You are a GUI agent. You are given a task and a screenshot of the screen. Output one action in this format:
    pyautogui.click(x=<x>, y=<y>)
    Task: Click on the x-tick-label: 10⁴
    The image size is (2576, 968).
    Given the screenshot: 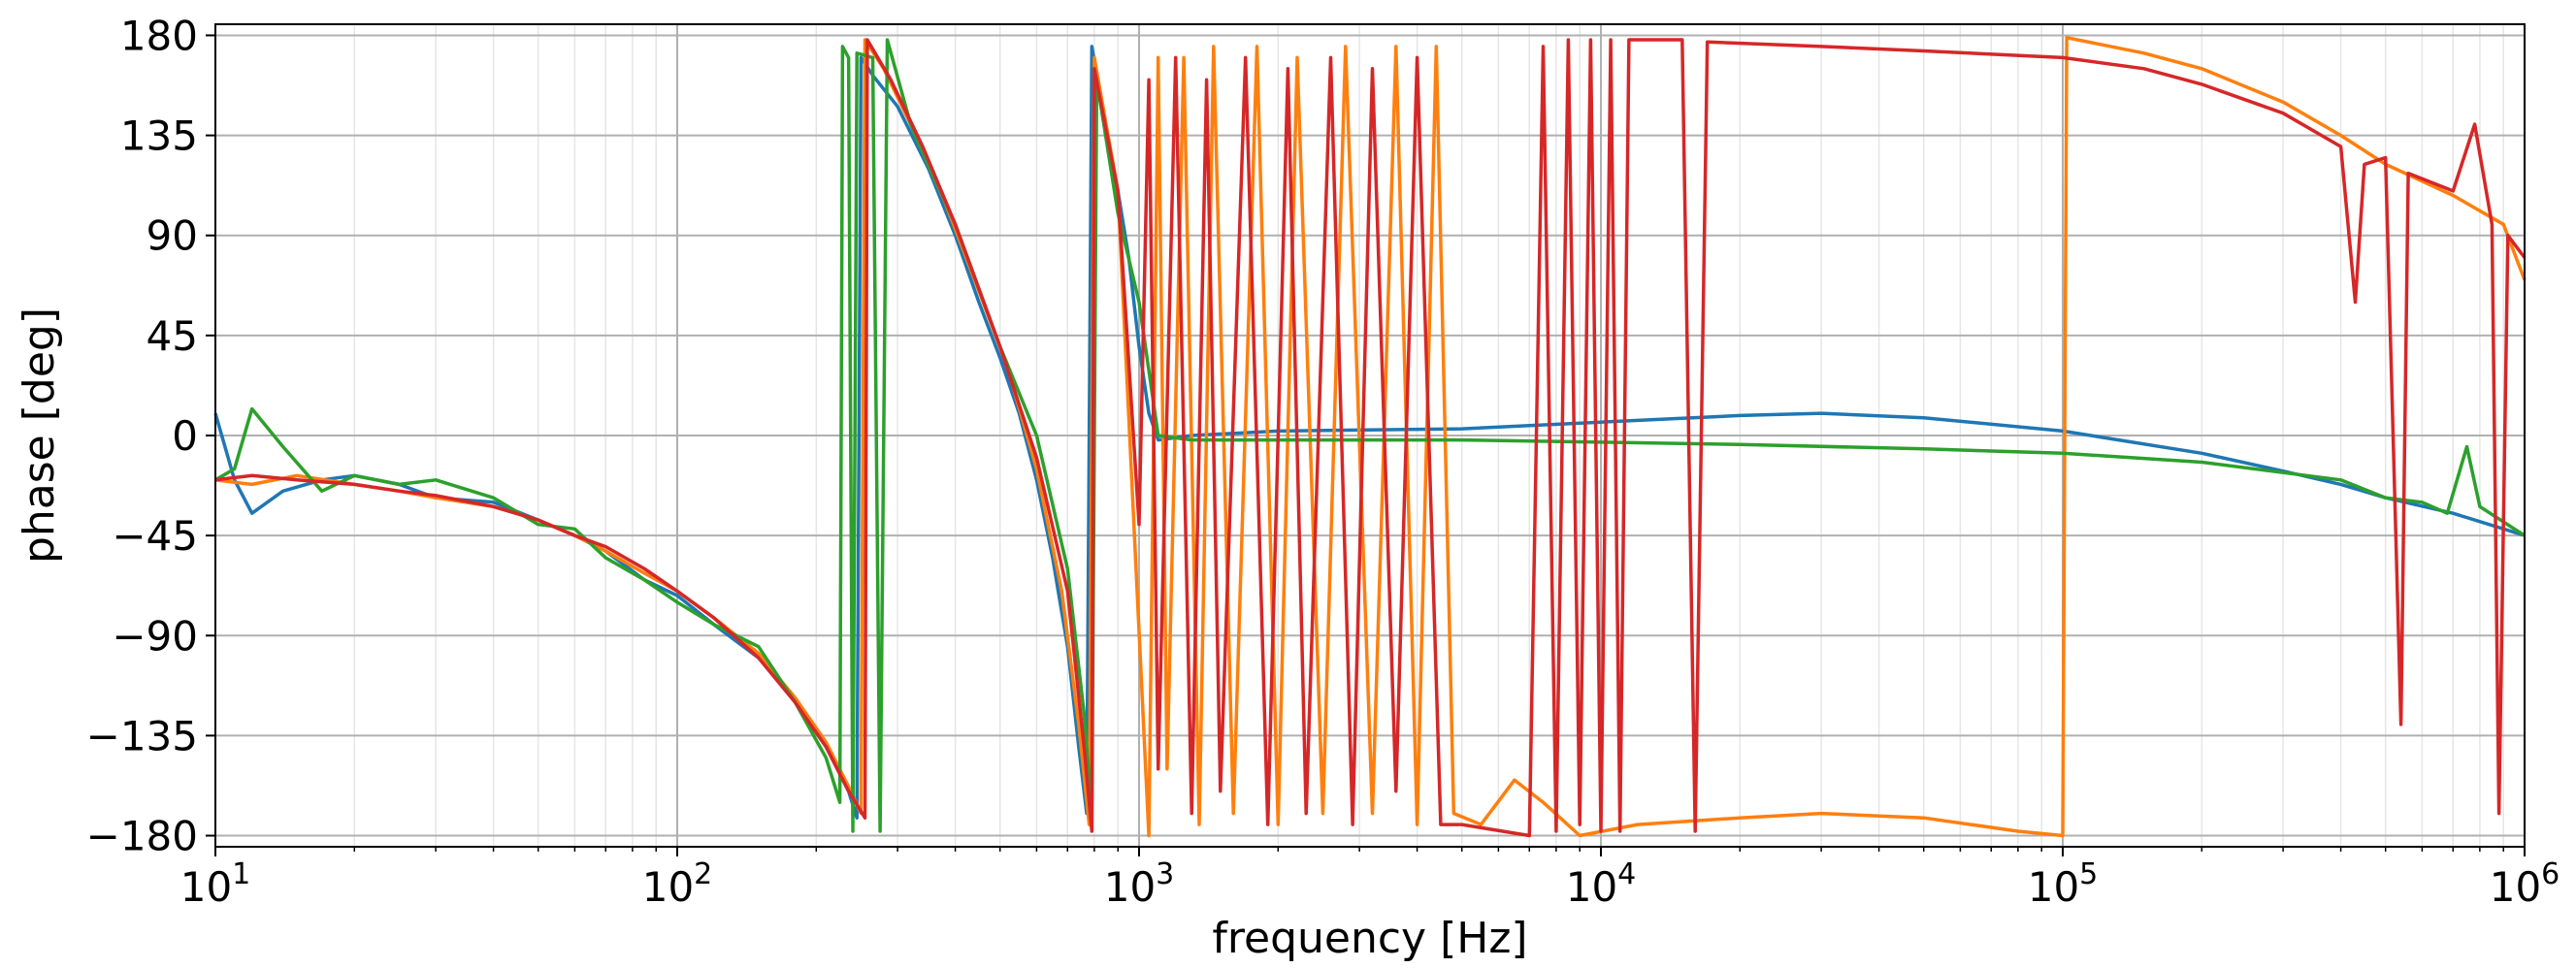 What is the action you would take?
    pyautogui.click(x=1601, y=884)
    